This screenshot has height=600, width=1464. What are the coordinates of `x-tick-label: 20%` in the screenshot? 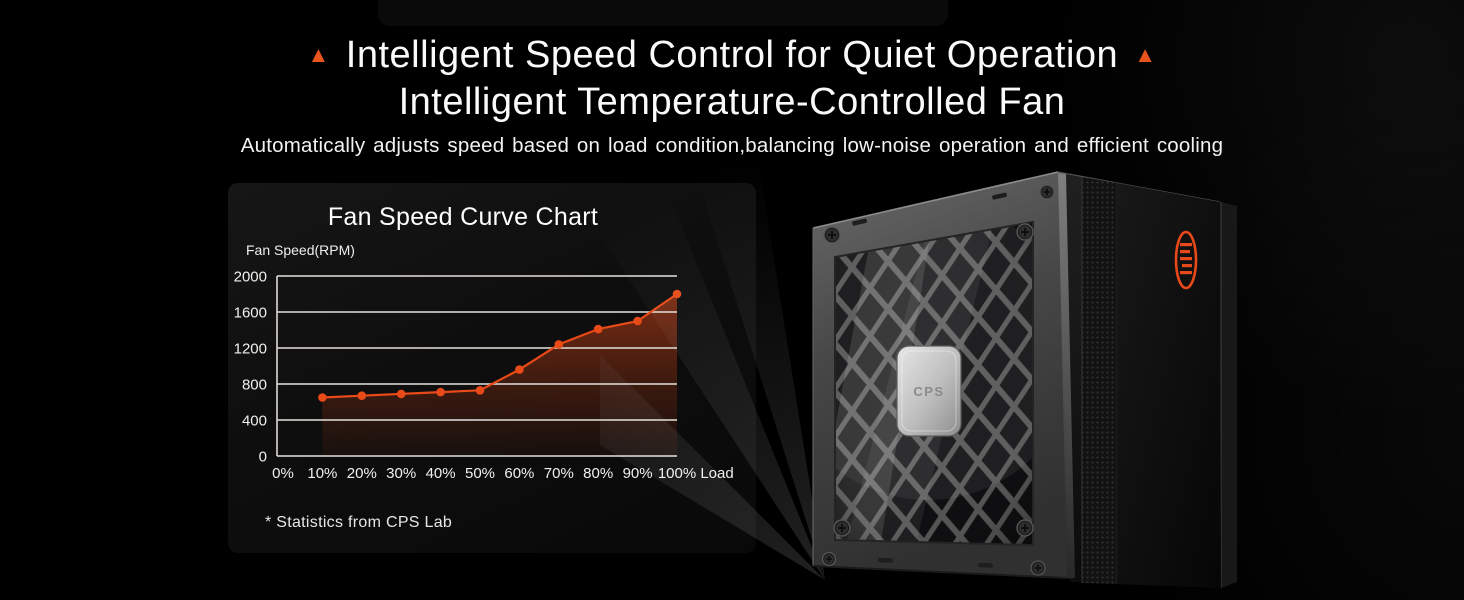 It's located at (362, 473).